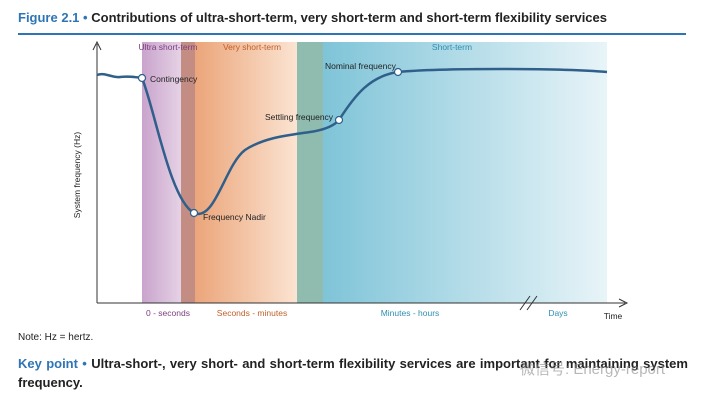 This screenshot has width=723, height=400. Describe the element at coordinates (168, 313) in the screenshot. I see `time-label: 0 - seconds` at that location.